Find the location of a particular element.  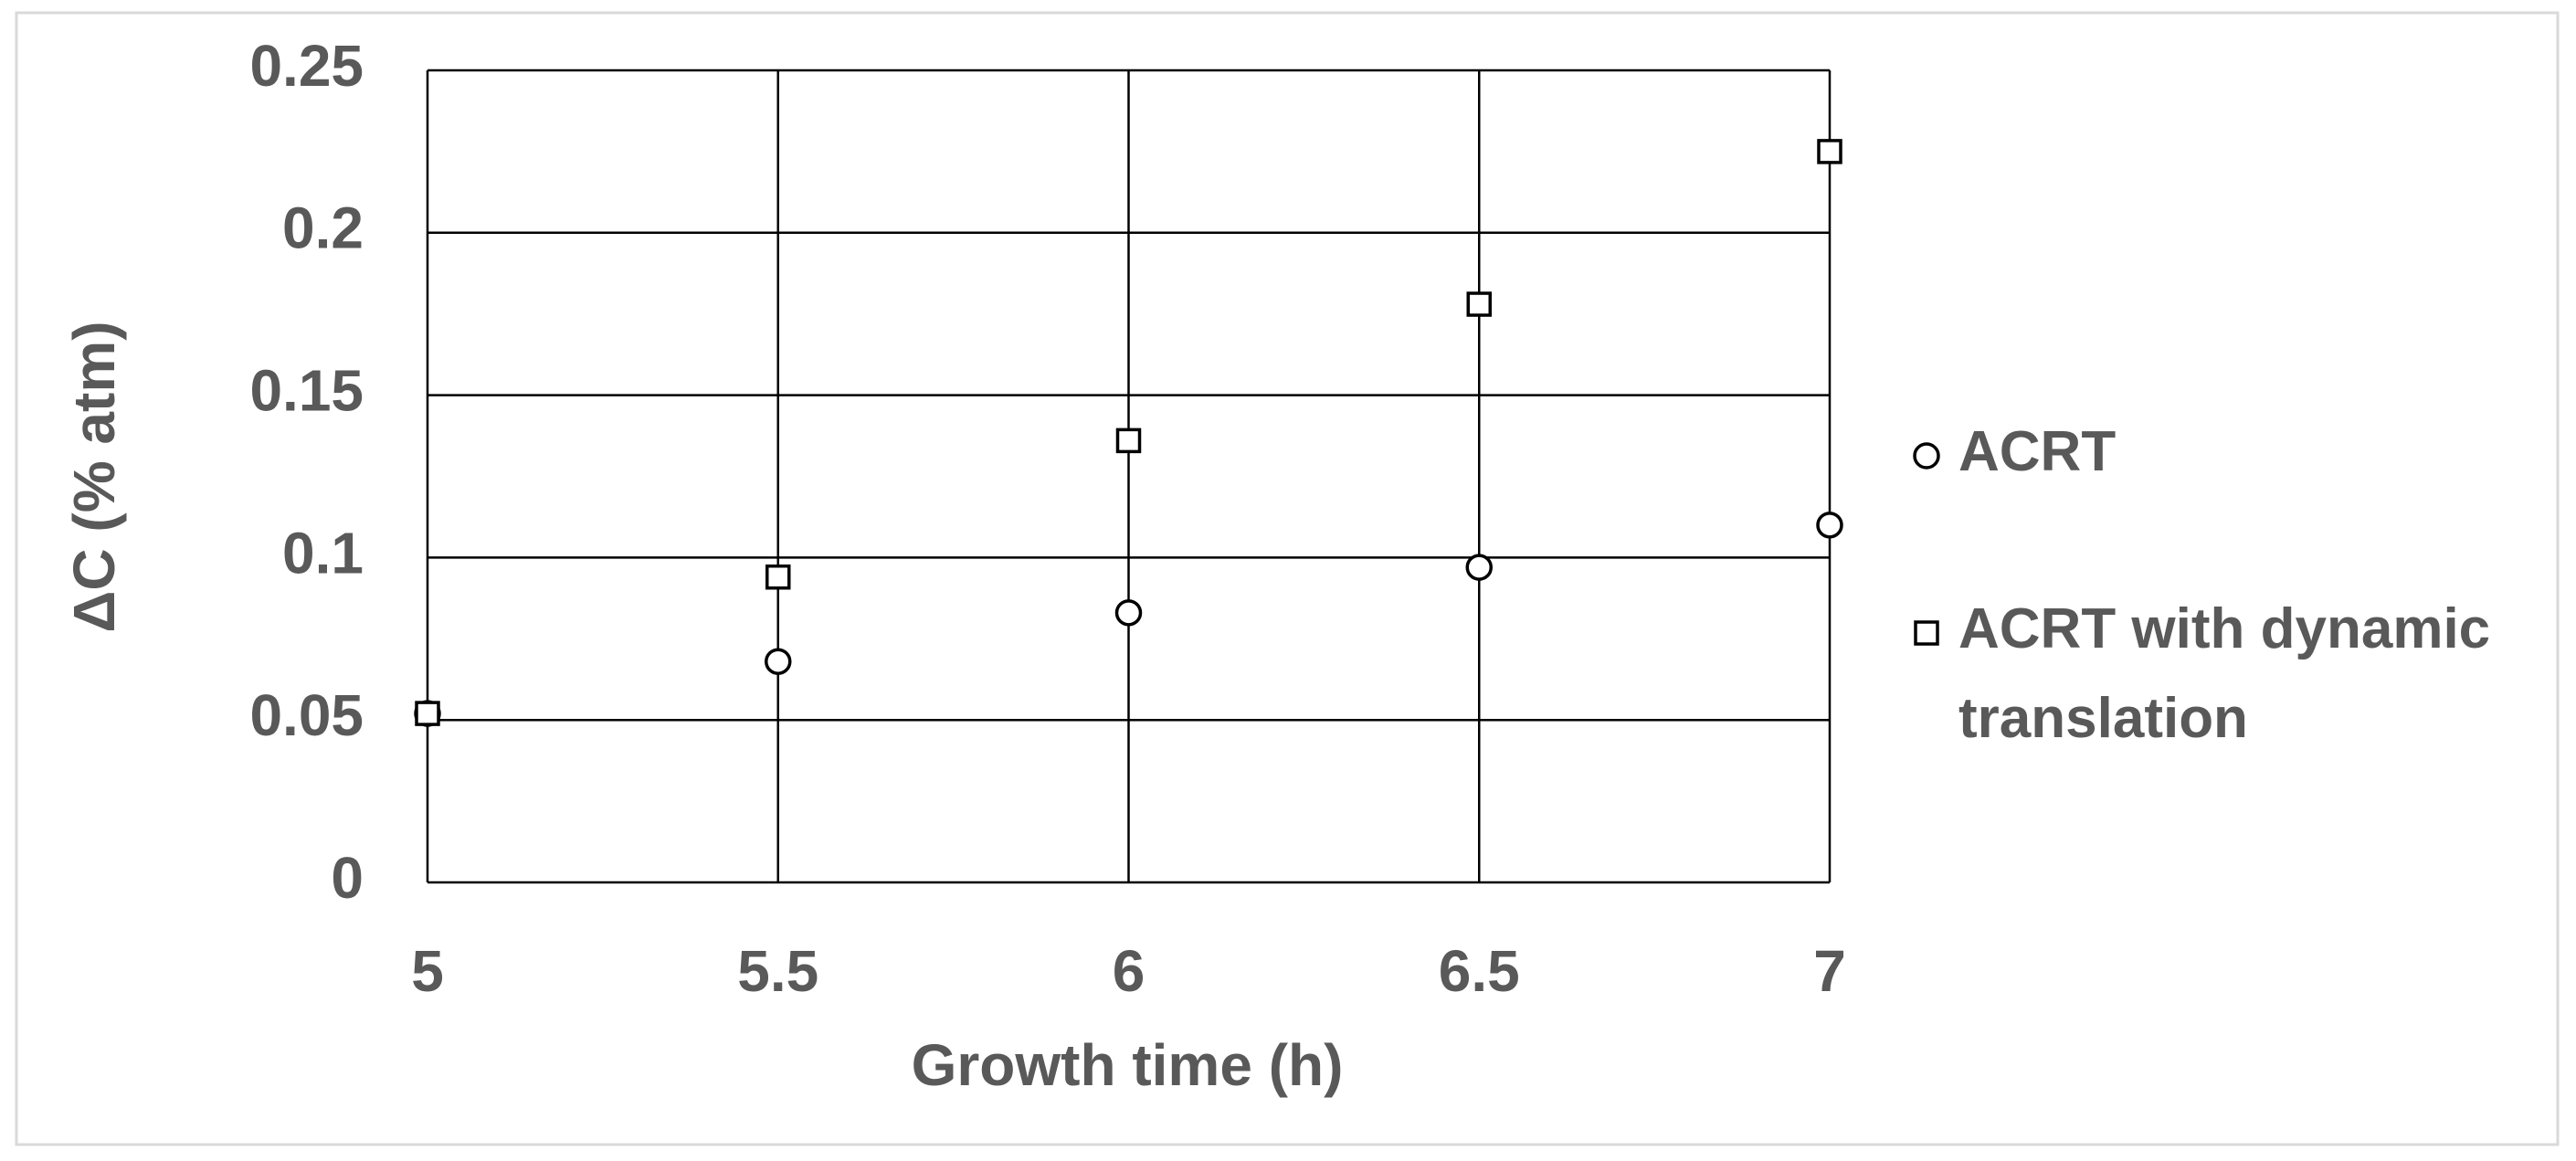

x-tick-label: 6.5 is located at coordinates (1479, 971).